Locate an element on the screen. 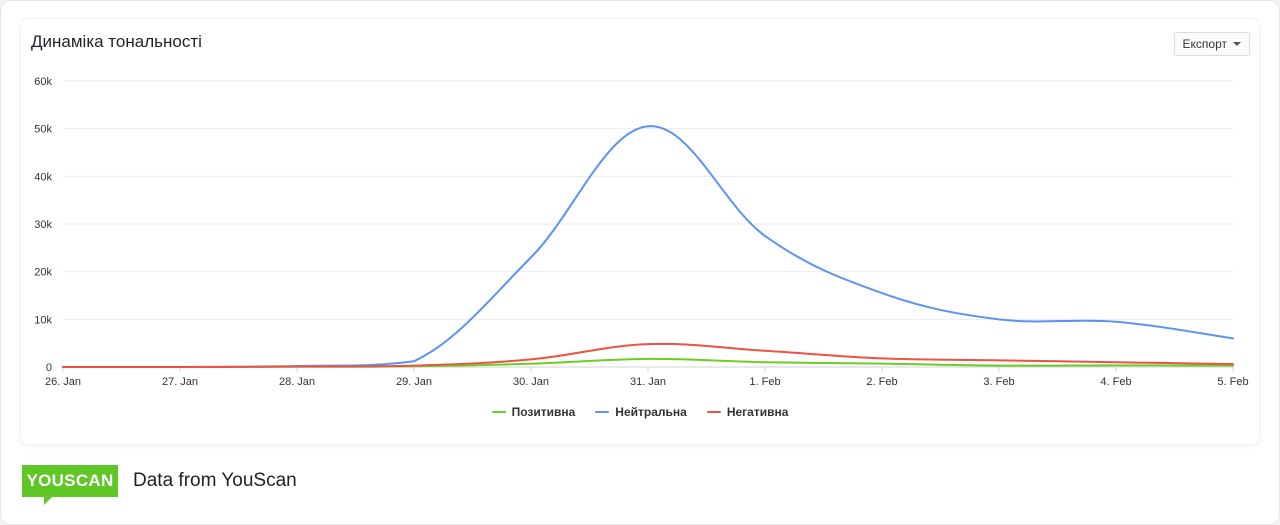 Image resolution: width=1280 pixels, height=525 pixels. x-tick-label: 31. Jan is located at coordinates (648, 382).